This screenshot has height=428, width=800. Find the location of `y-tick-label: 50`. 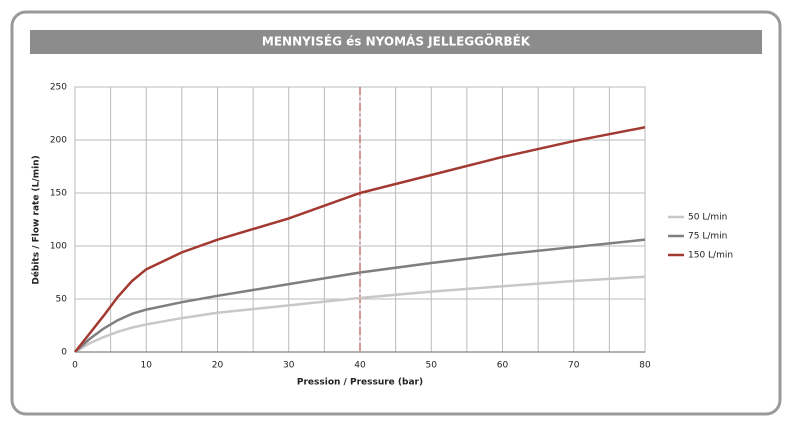

y-tick-label: 50 is located at coordinates (62, 300).